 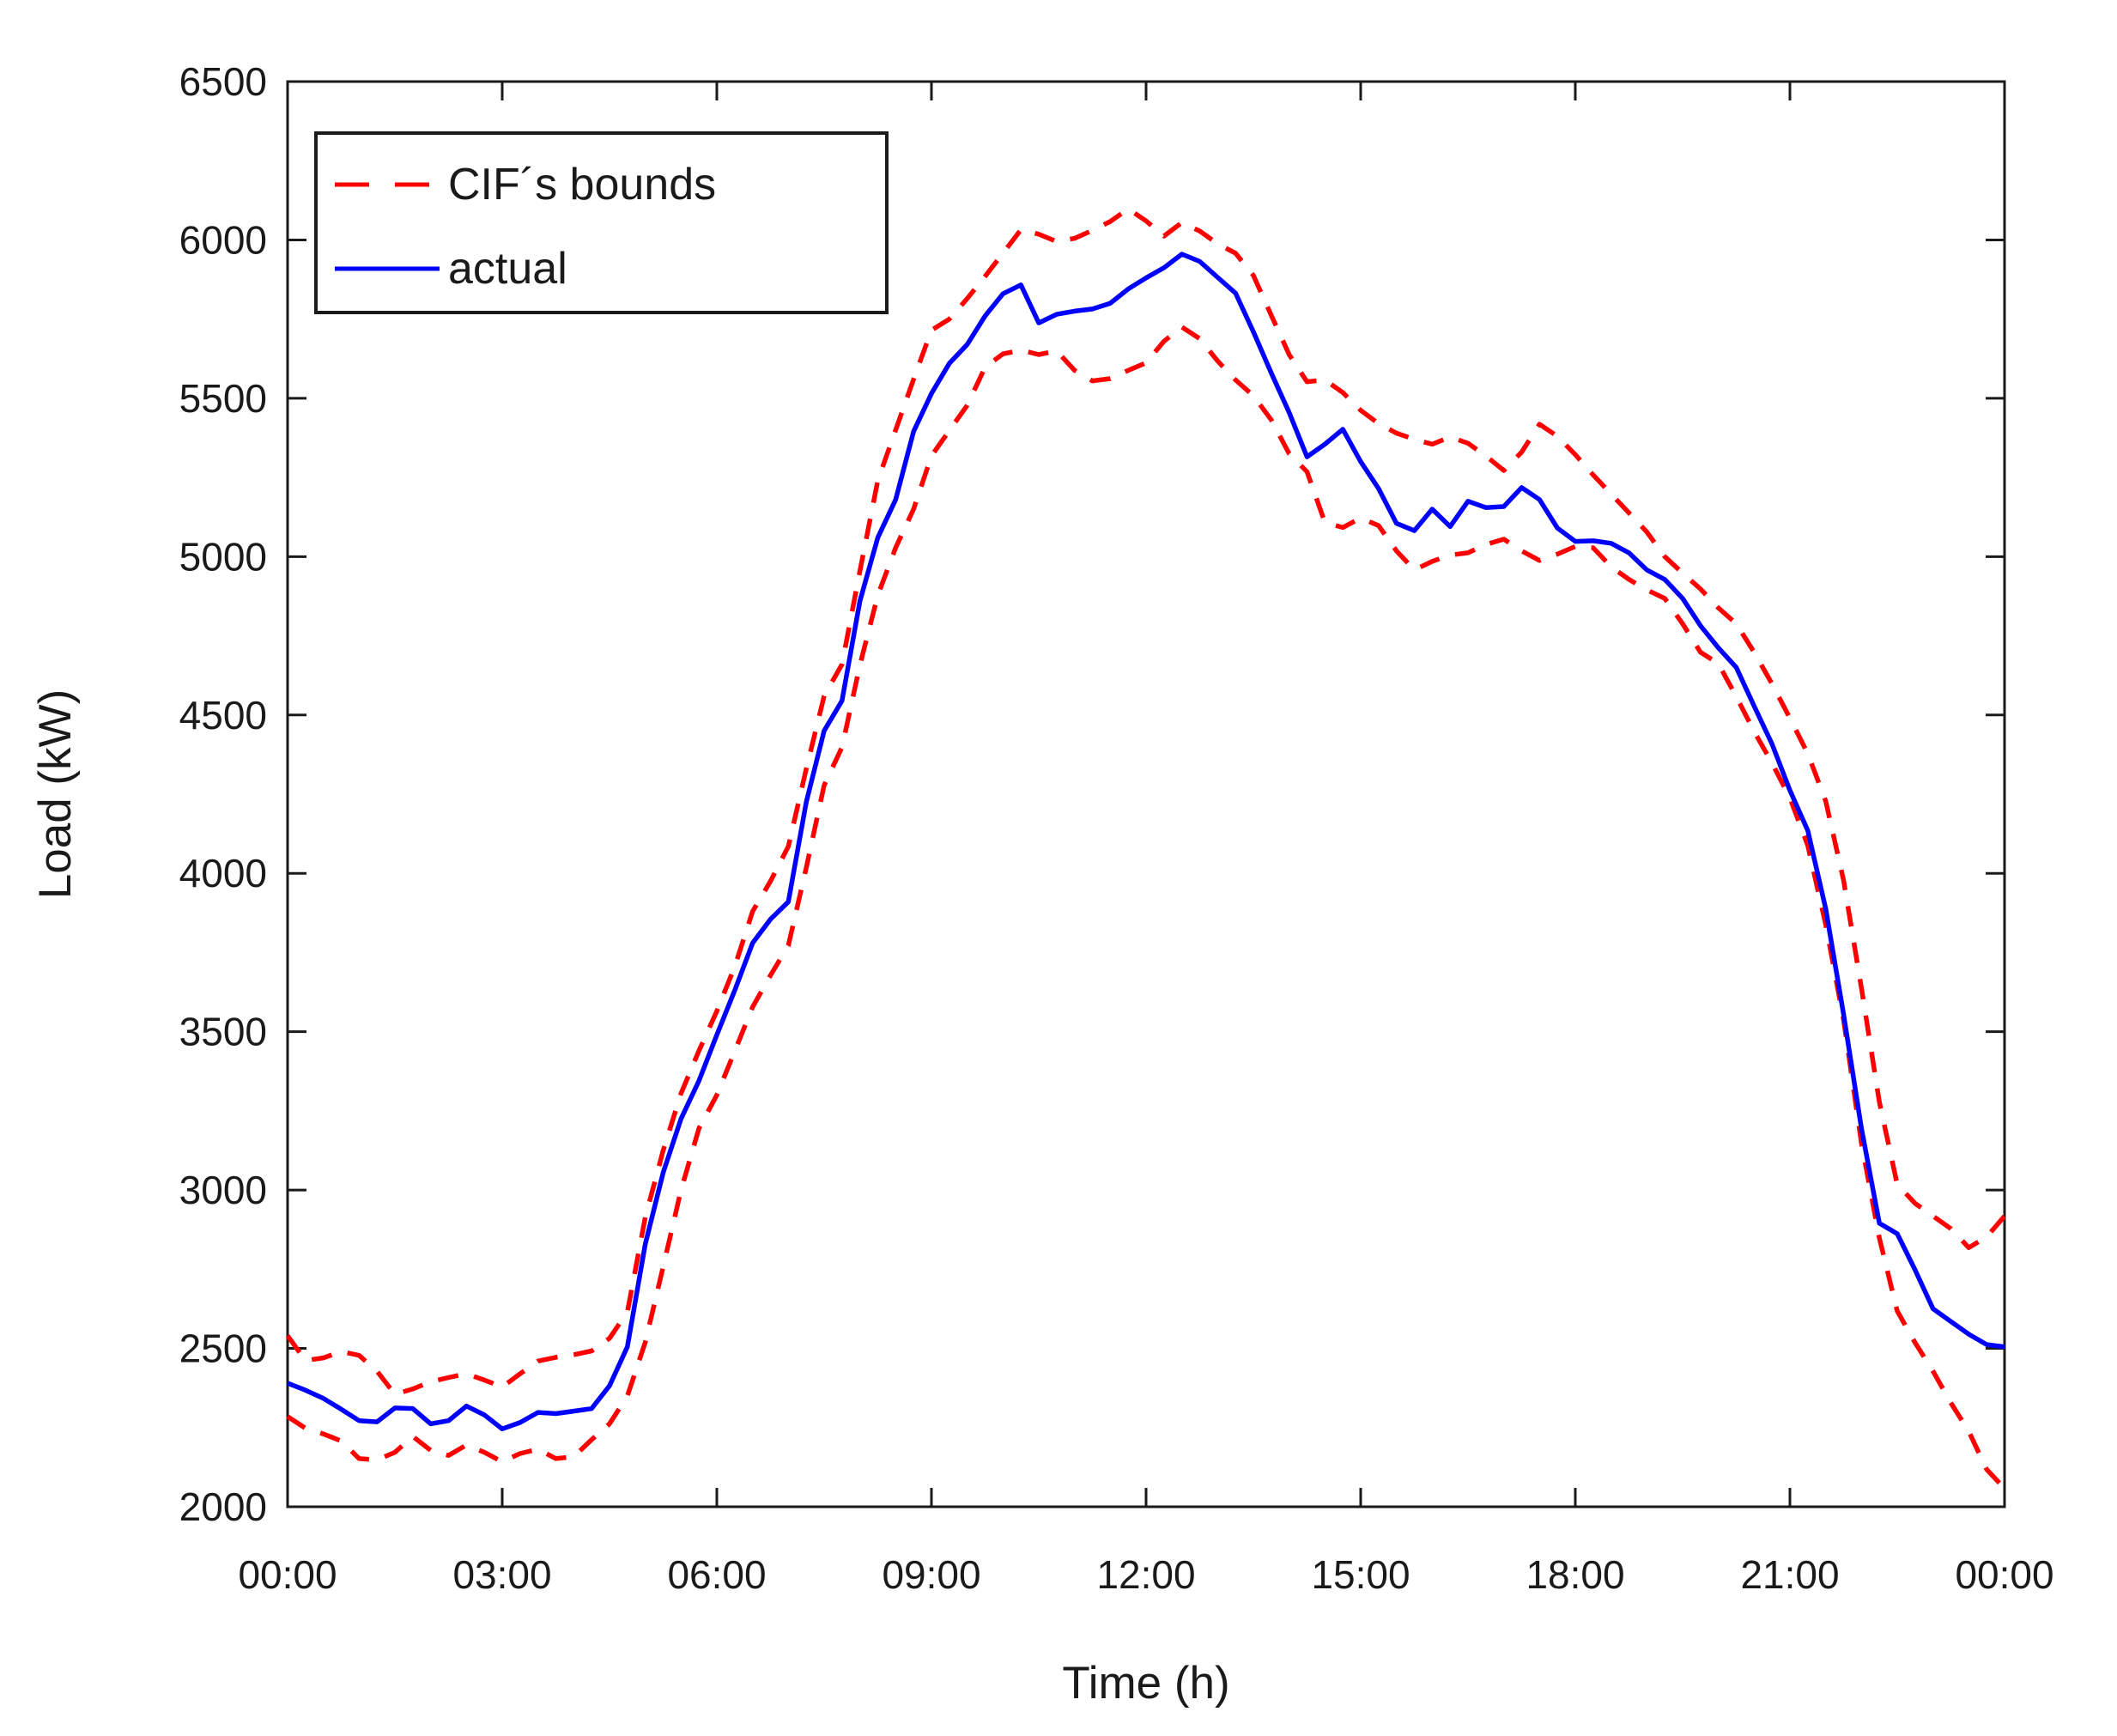 I want to click on legend-label-bounds: CIF´s bounds, so click(x=582, y=184).